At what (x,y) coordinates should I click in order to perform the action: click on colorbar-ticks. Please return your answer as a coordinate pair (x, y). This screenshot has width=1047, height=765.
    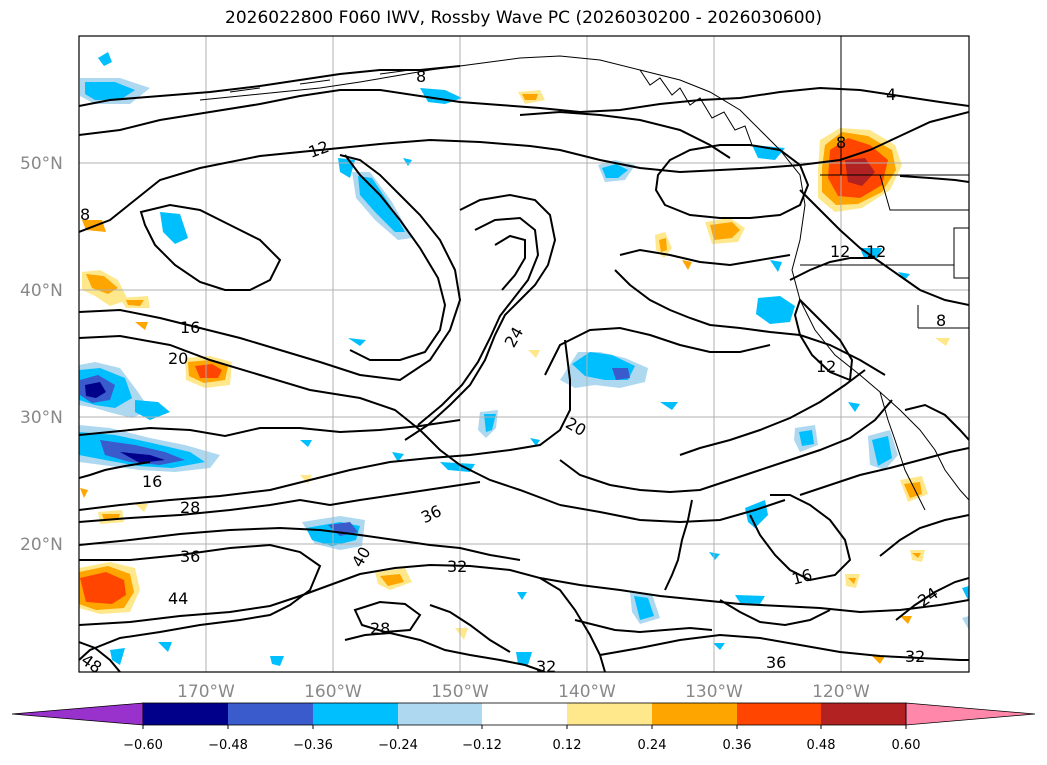
    Looking at the image, I should click on (524, 727).